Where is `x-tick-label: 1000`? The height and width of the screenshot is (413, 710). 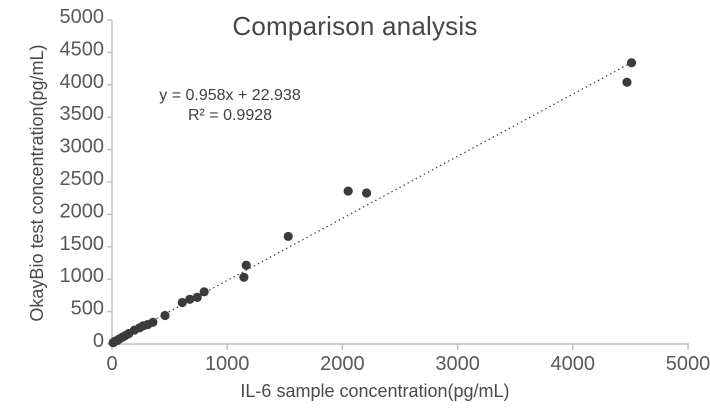
x-tick-label: 1000 is located at coordinates (227, 364).